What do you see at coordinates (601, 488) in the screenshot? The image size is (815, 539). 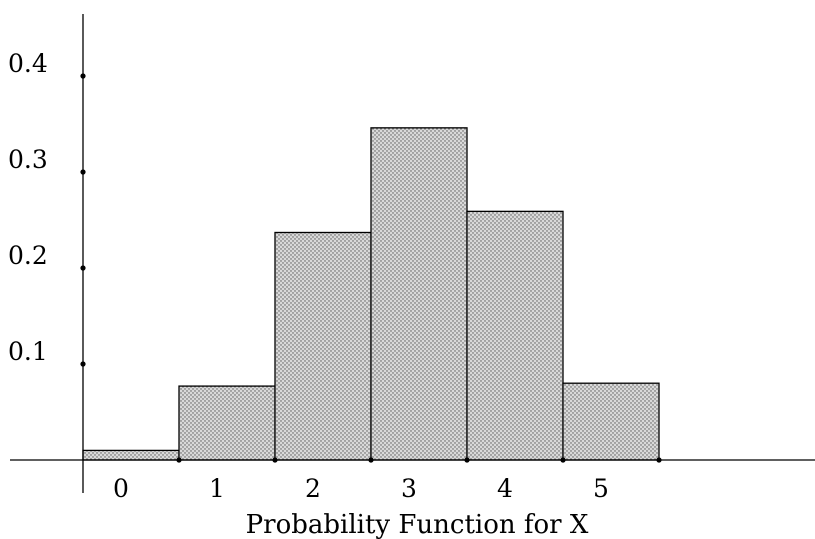 I see `x-tick-label: 5` at bounding box center [601, 488].